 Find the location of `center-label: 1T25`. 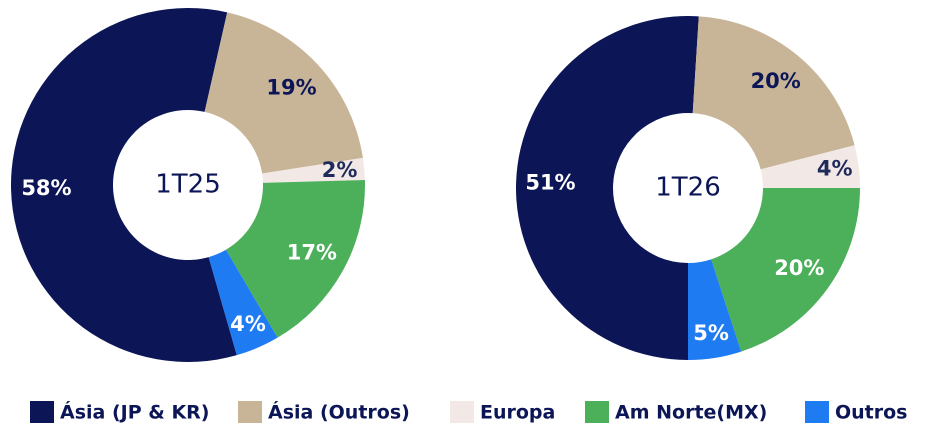

center-label: 1T25 is located at coordinates (188, 185).